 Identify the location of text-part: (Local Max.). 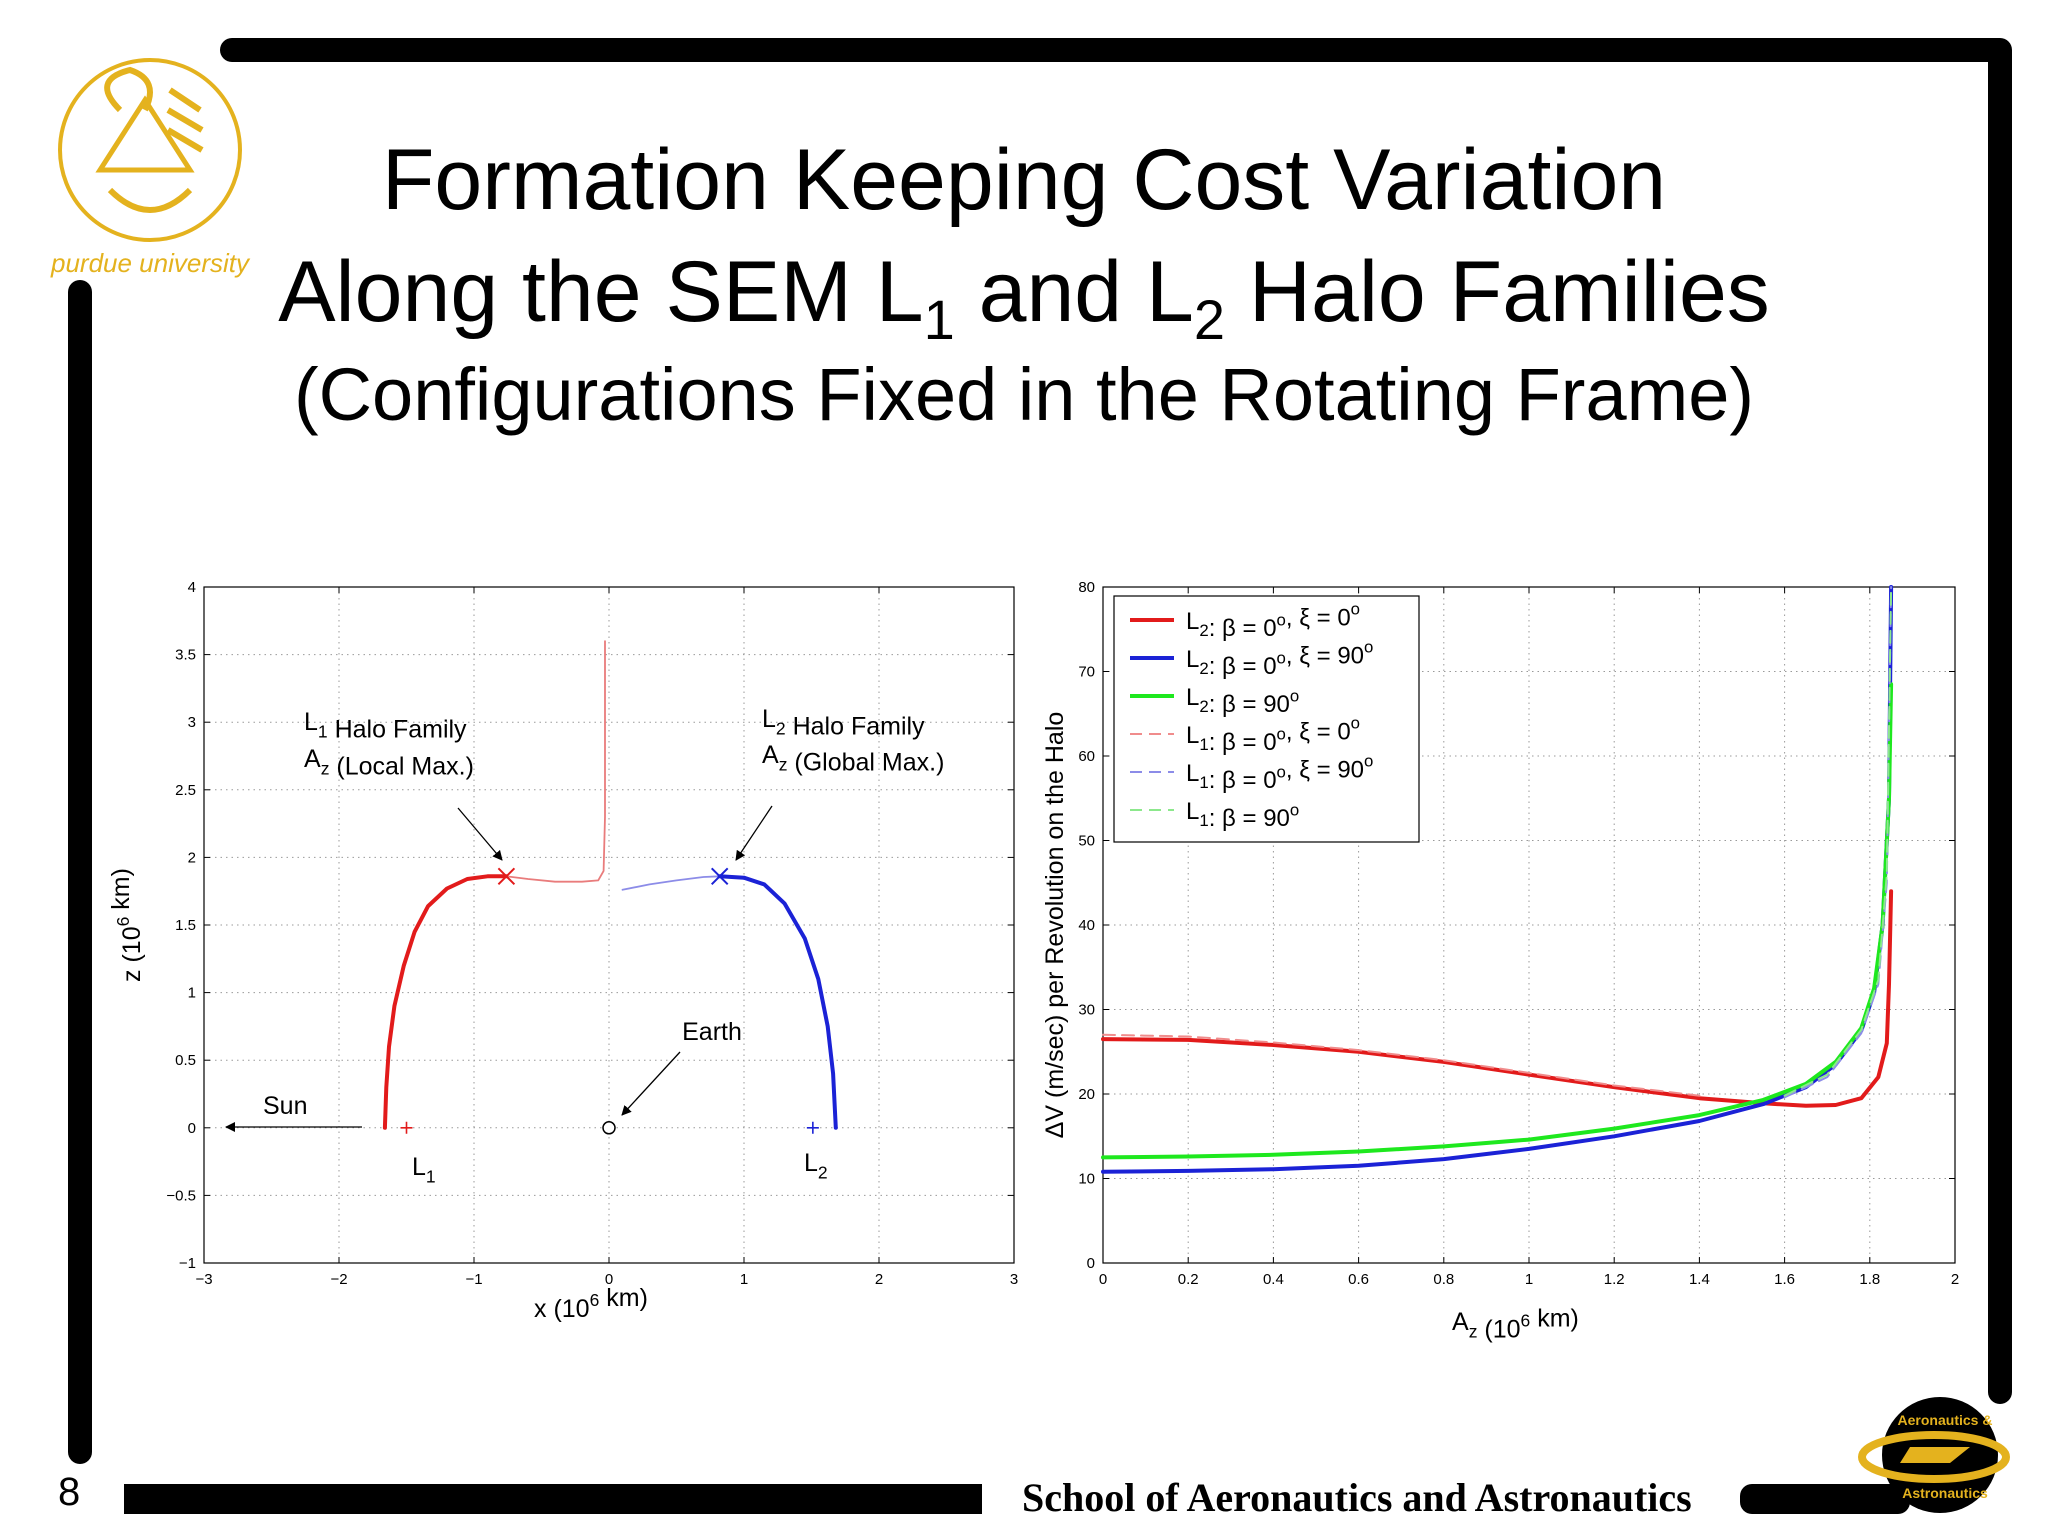
(401, 767).